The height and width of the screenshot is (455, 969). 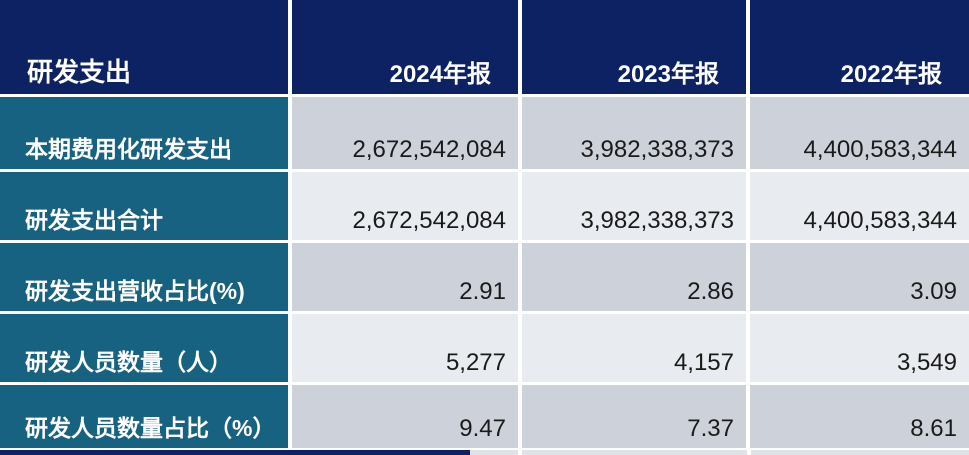 I want to click on table-cell: 2.86, so click(x=634, y=277).